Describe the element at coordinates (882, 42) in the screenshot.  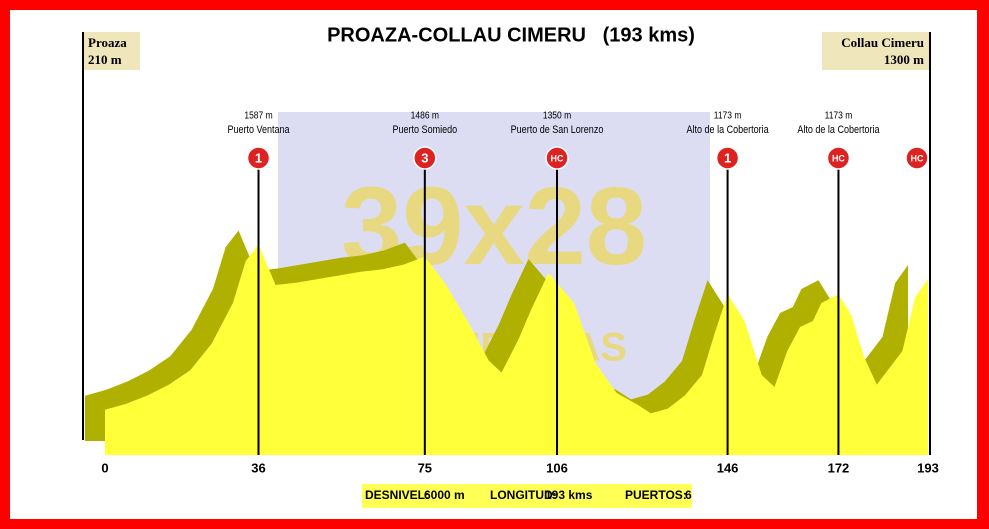
I see `finish-name: Collau Cimeru` at that location.